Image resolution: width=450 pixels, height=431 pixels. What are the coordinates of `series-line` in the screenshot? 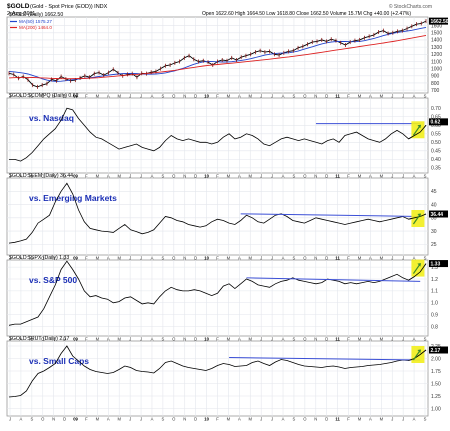 It's located at (217, 57).